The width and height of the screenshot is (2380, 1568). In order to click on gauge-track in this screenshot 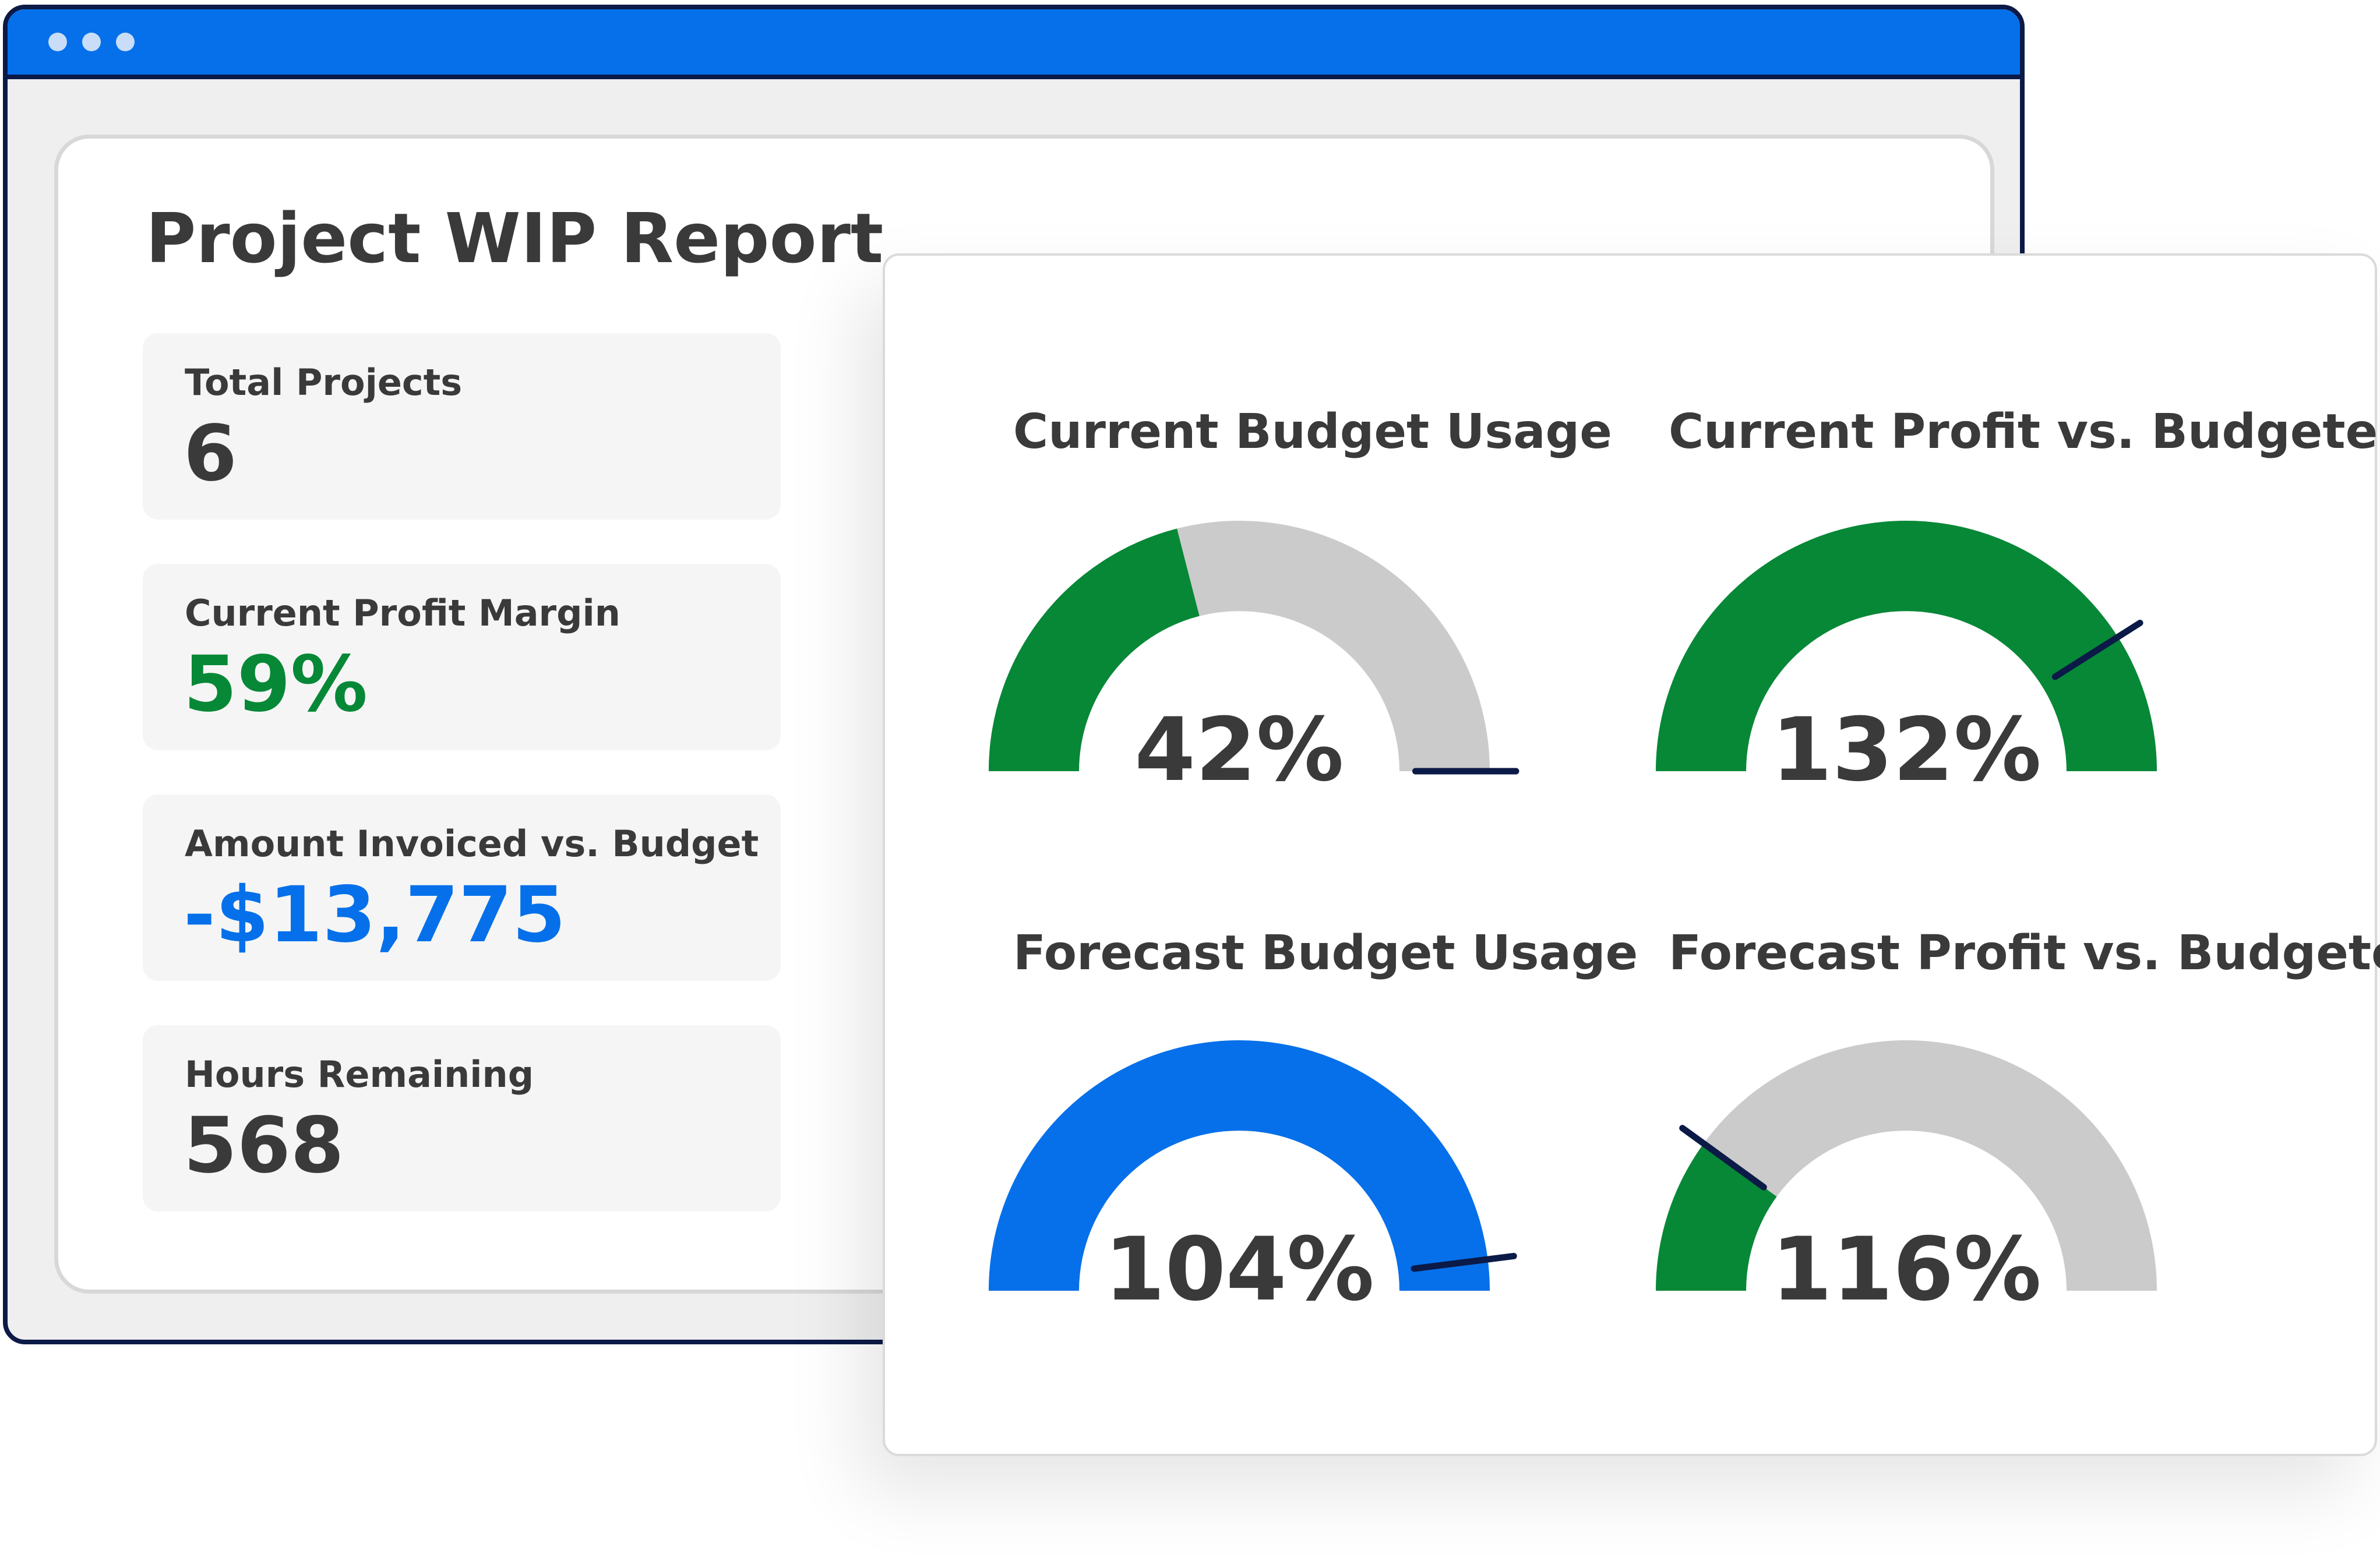, I will do `click(1906, 1165)`.